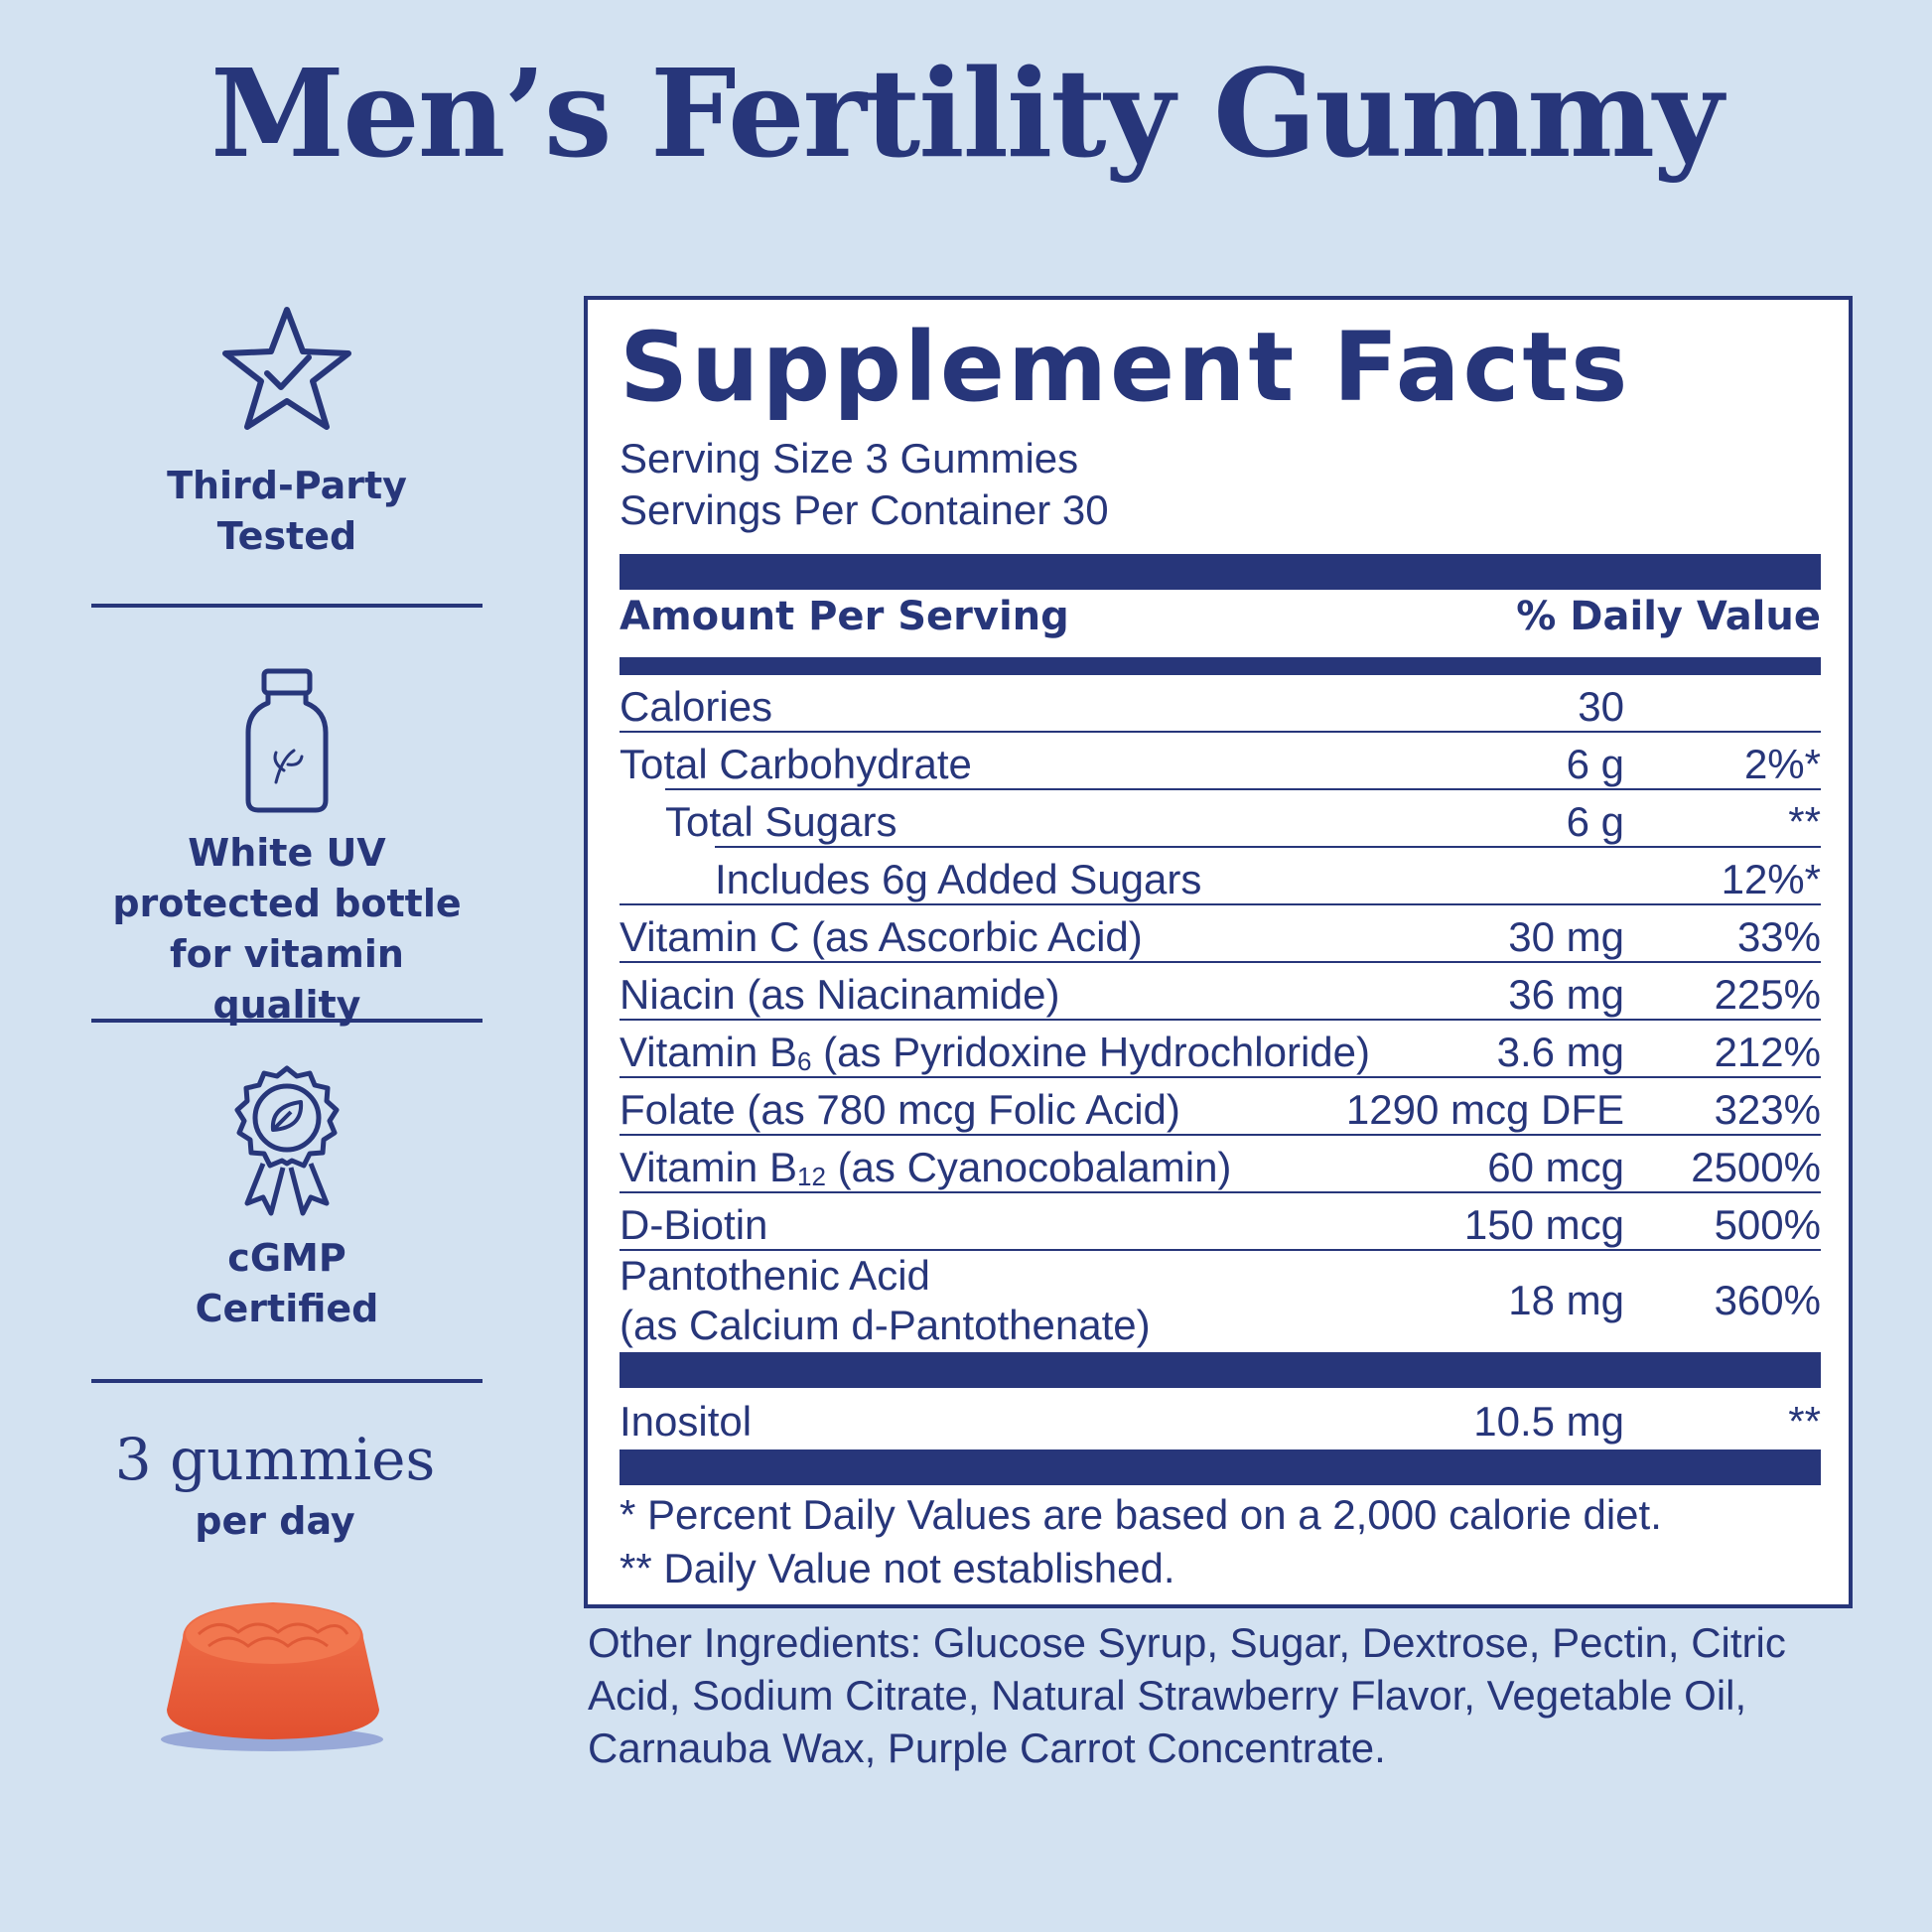 This screenshot has width=1932, height=1932. I want to click on gummy-icon, so click(272, 1677).